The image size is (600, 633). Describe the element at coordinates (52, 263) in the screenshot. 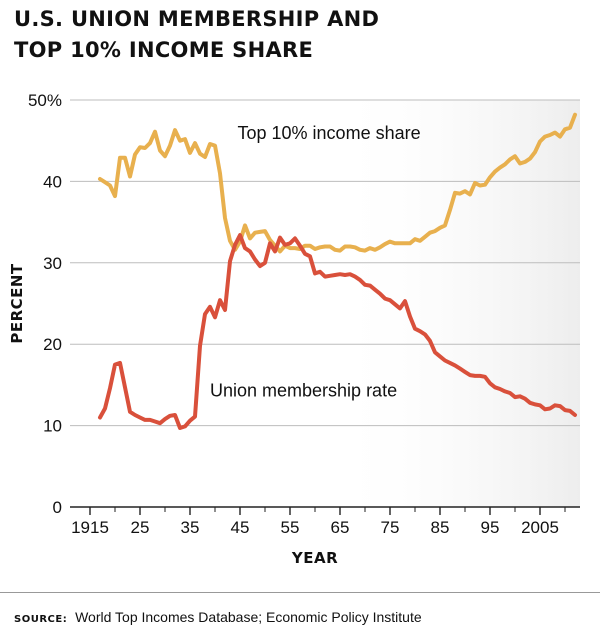

I see `y-tick-label-30: 30` at that location.